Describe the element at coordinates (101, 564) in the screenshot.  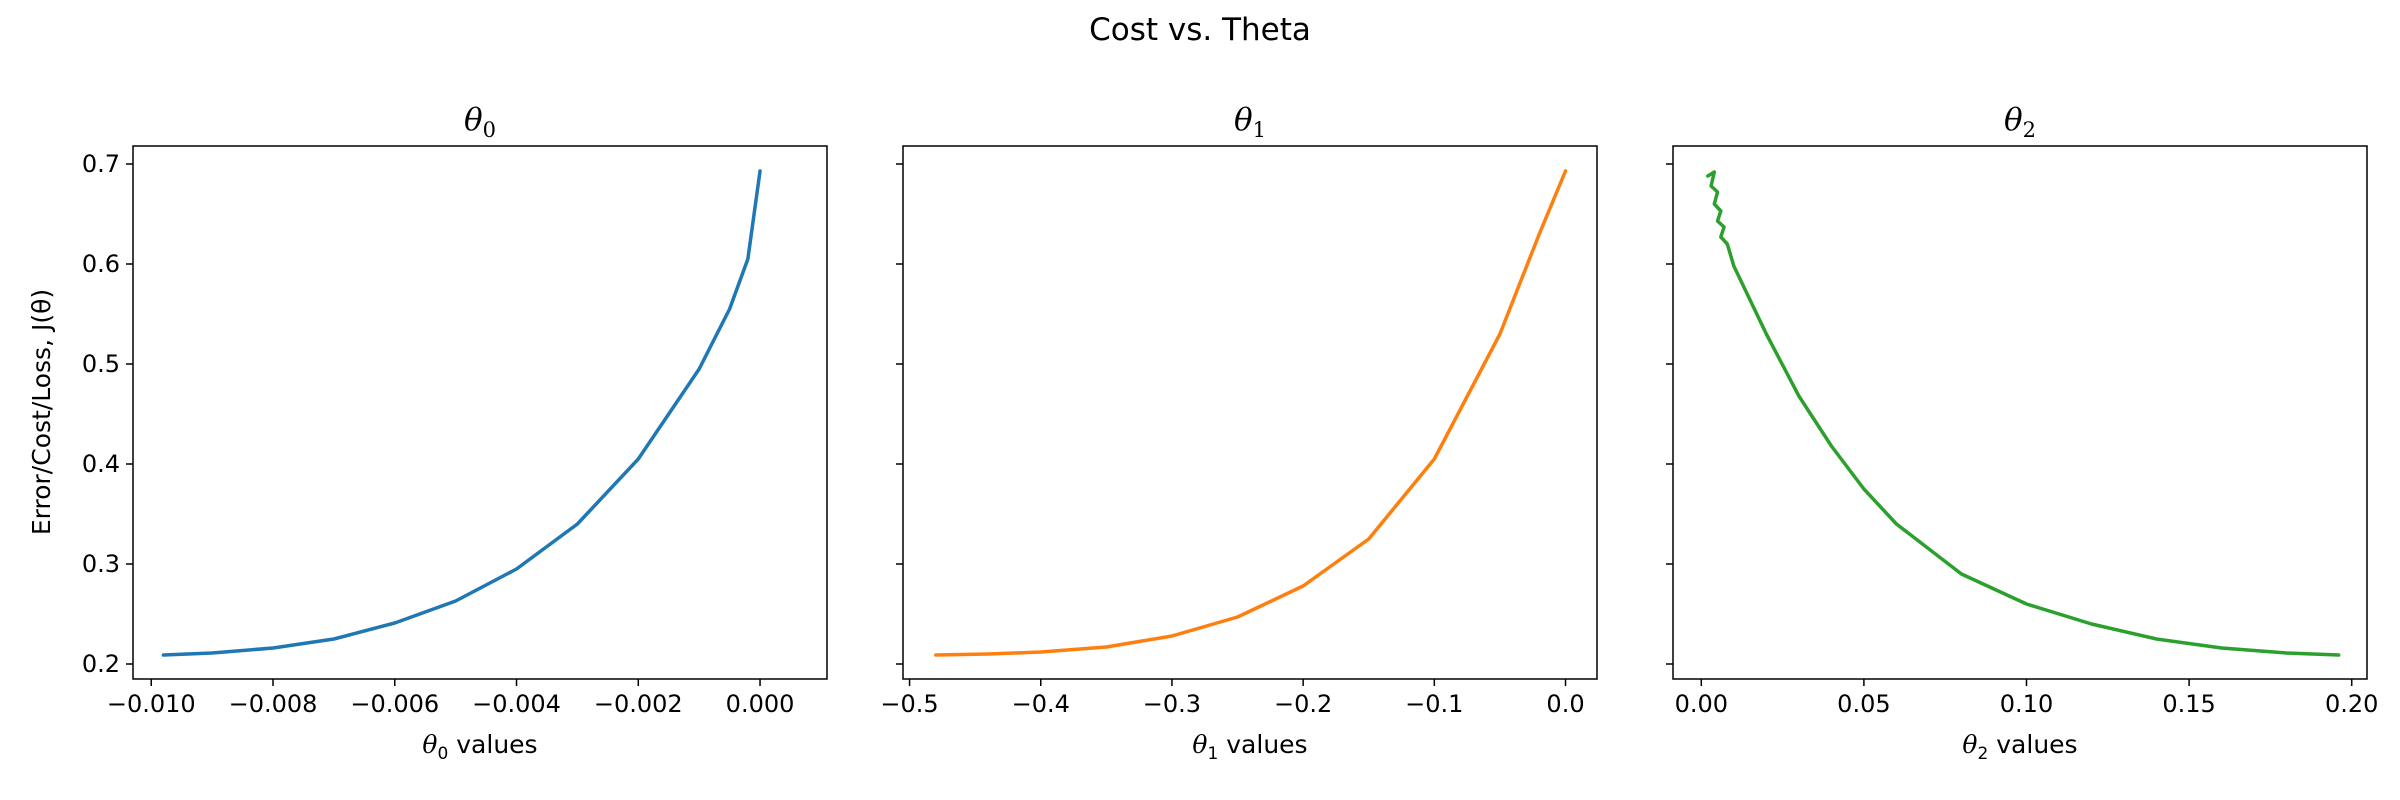
I see `y-tick-label-0-1: 0.3` at that location.